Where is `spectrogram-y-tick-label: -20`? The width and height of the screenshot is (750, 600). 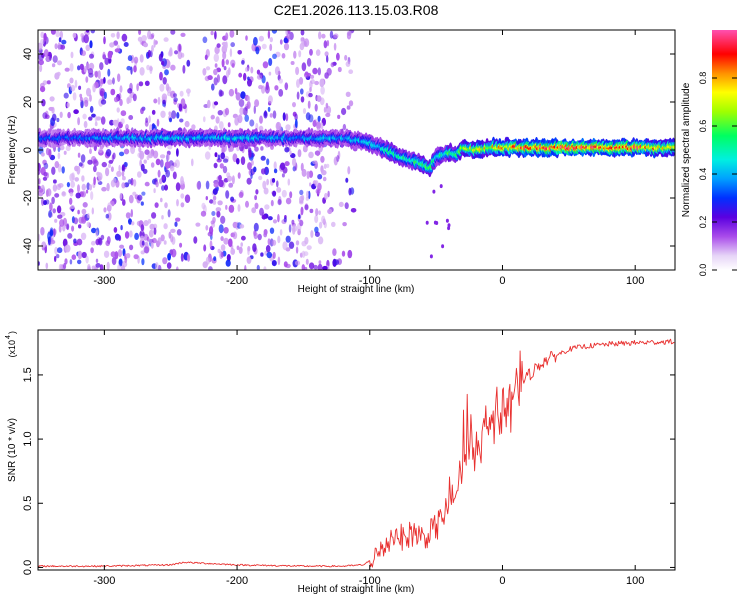
spectrogram-y-tick-label: -20 is located at coordinates (28, 198).